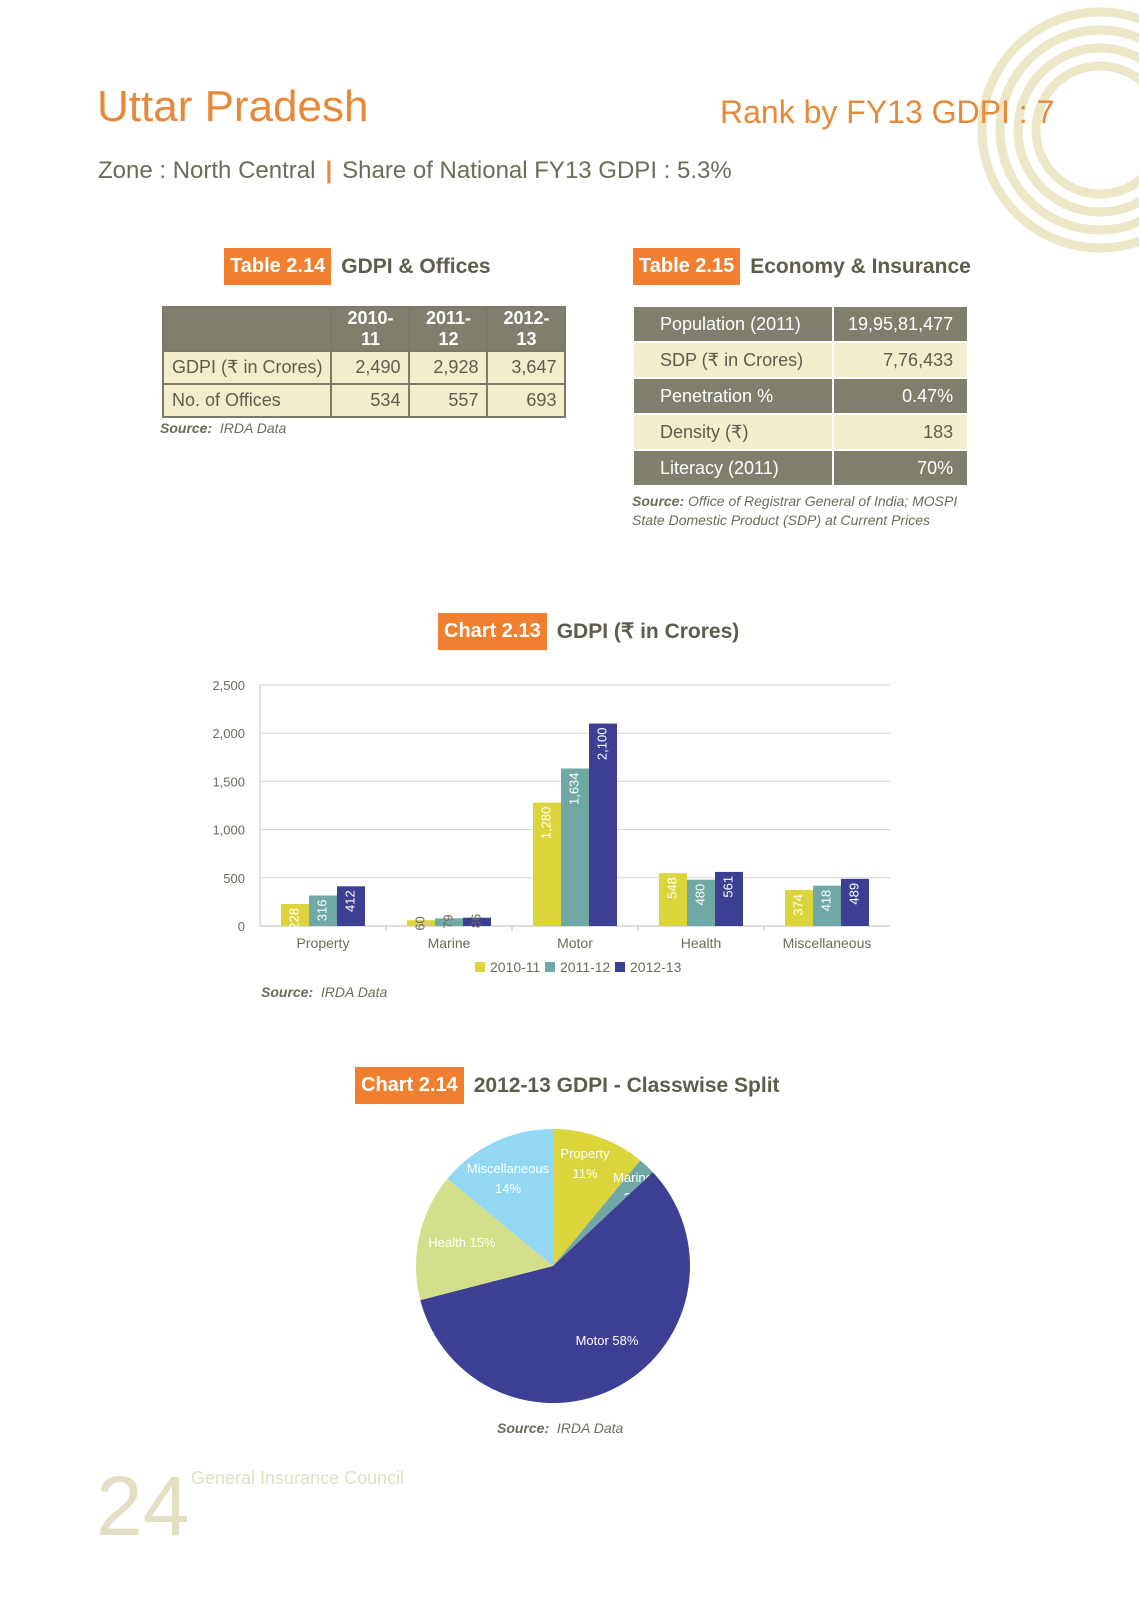  I want to click on column-header: 2011-12, so click(448, 329).